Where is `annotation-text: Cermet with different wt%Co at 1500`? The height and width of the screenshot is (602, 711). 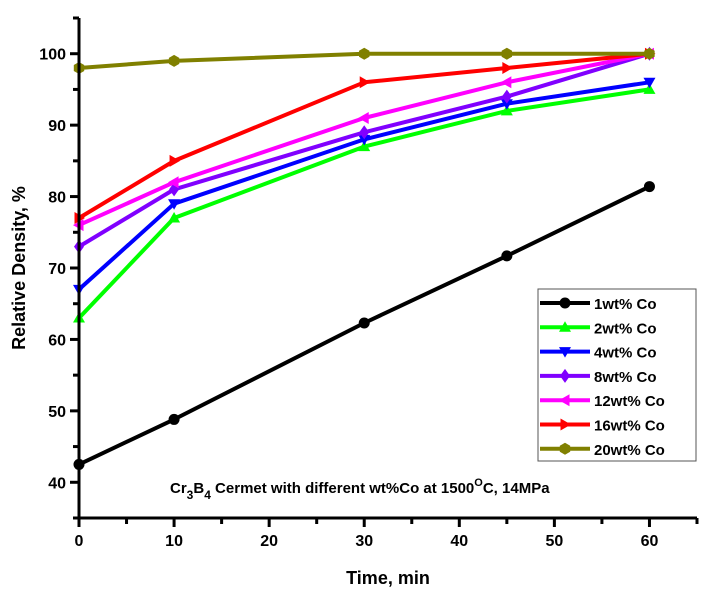 annotation-text: Cermet with different wt%Co at 1500 is located at coordinates (342, 488).